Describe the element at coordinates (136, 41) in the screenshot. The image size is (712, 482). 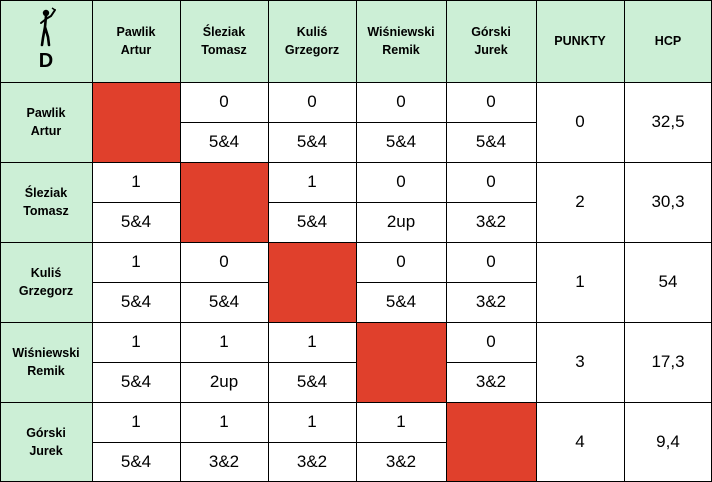
I see `col-header-pawlik: Pawlik Artur` at that location.